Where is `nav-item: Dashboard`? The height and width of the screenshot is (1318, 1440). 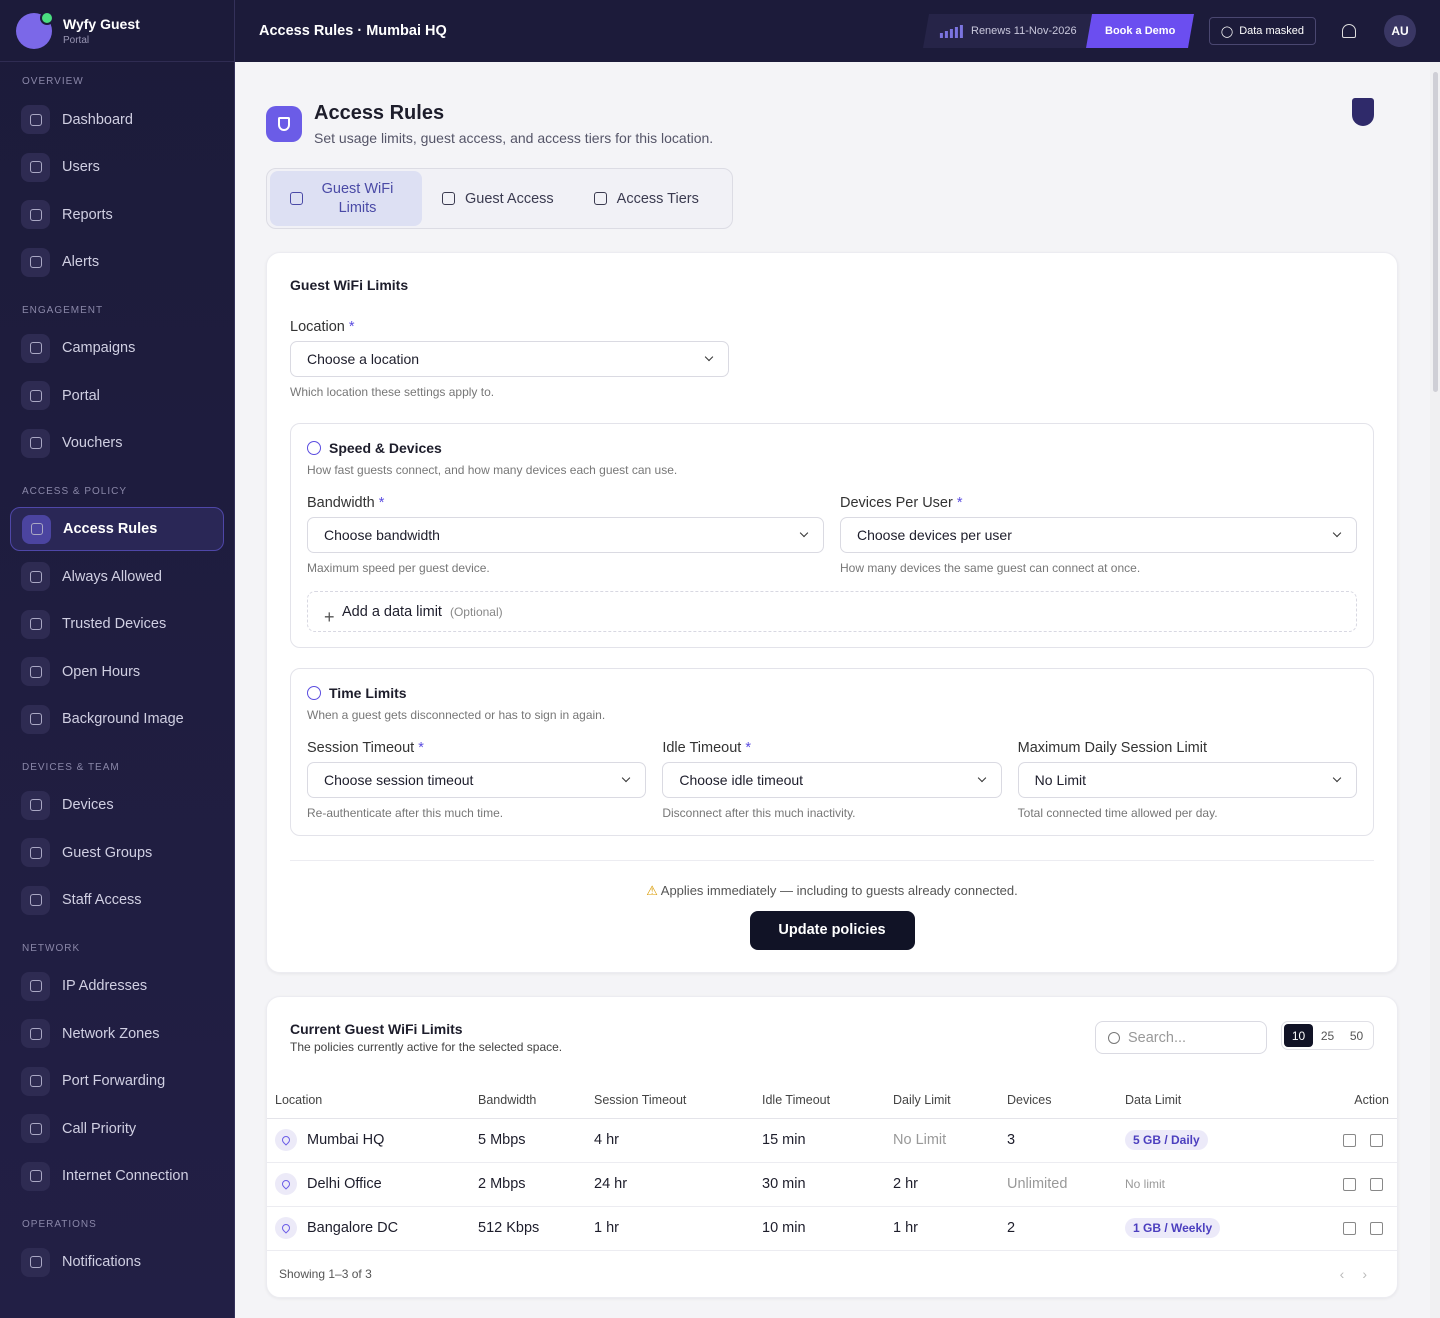
nav-item: Dashboard is located at coordinates (117, 120).